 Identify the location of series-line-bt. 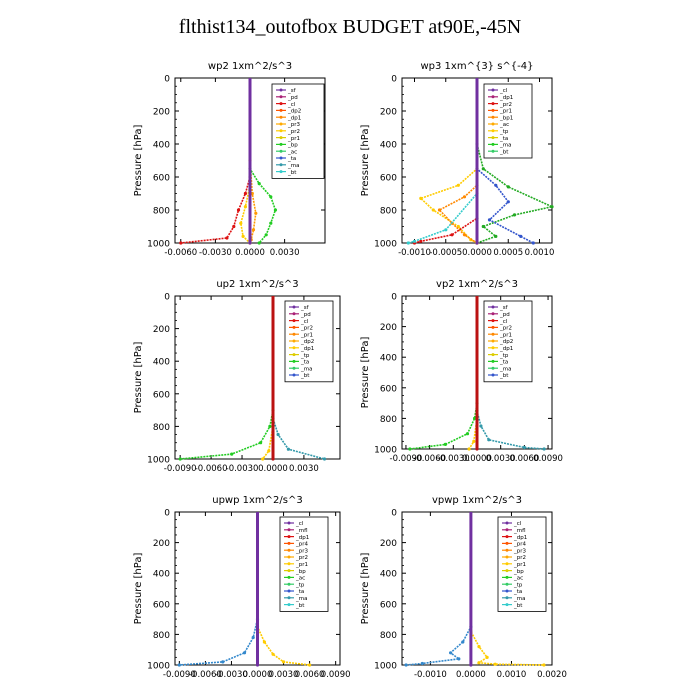
(443, 161).